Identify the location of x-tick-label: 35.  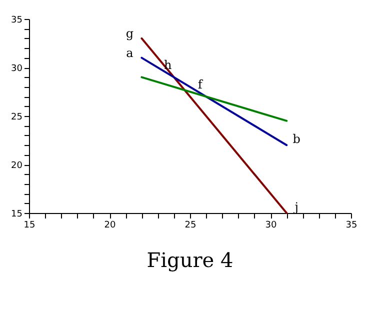
(352, 225).